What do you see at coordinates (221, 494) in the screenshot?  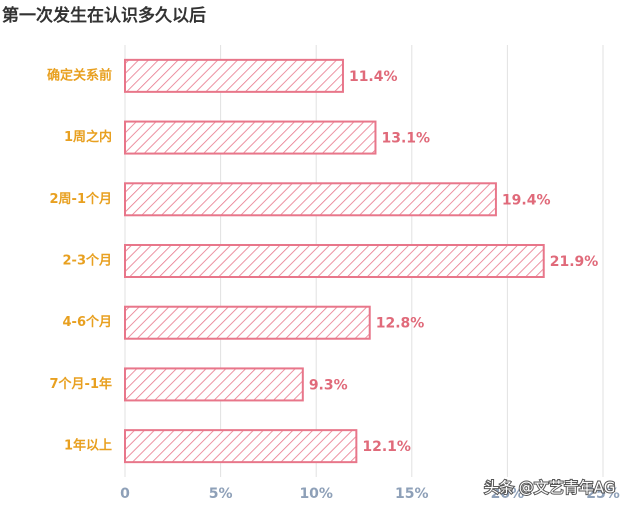 I see `x-tick-label: 5%` at bounding box center [221, 494].